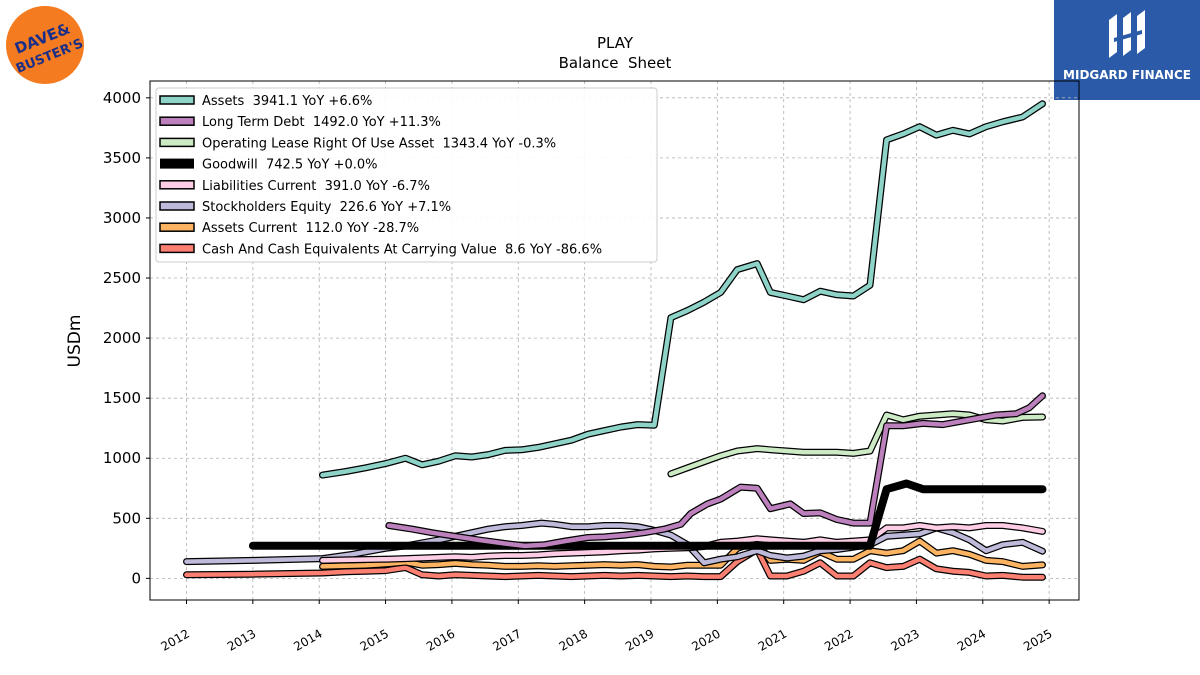 Image resolution: width=1200 pixels, height=675 pixels. Describe the element at coordinates (241, 639) in the screenshot. I see `x-tick-label: 2013` at that location.